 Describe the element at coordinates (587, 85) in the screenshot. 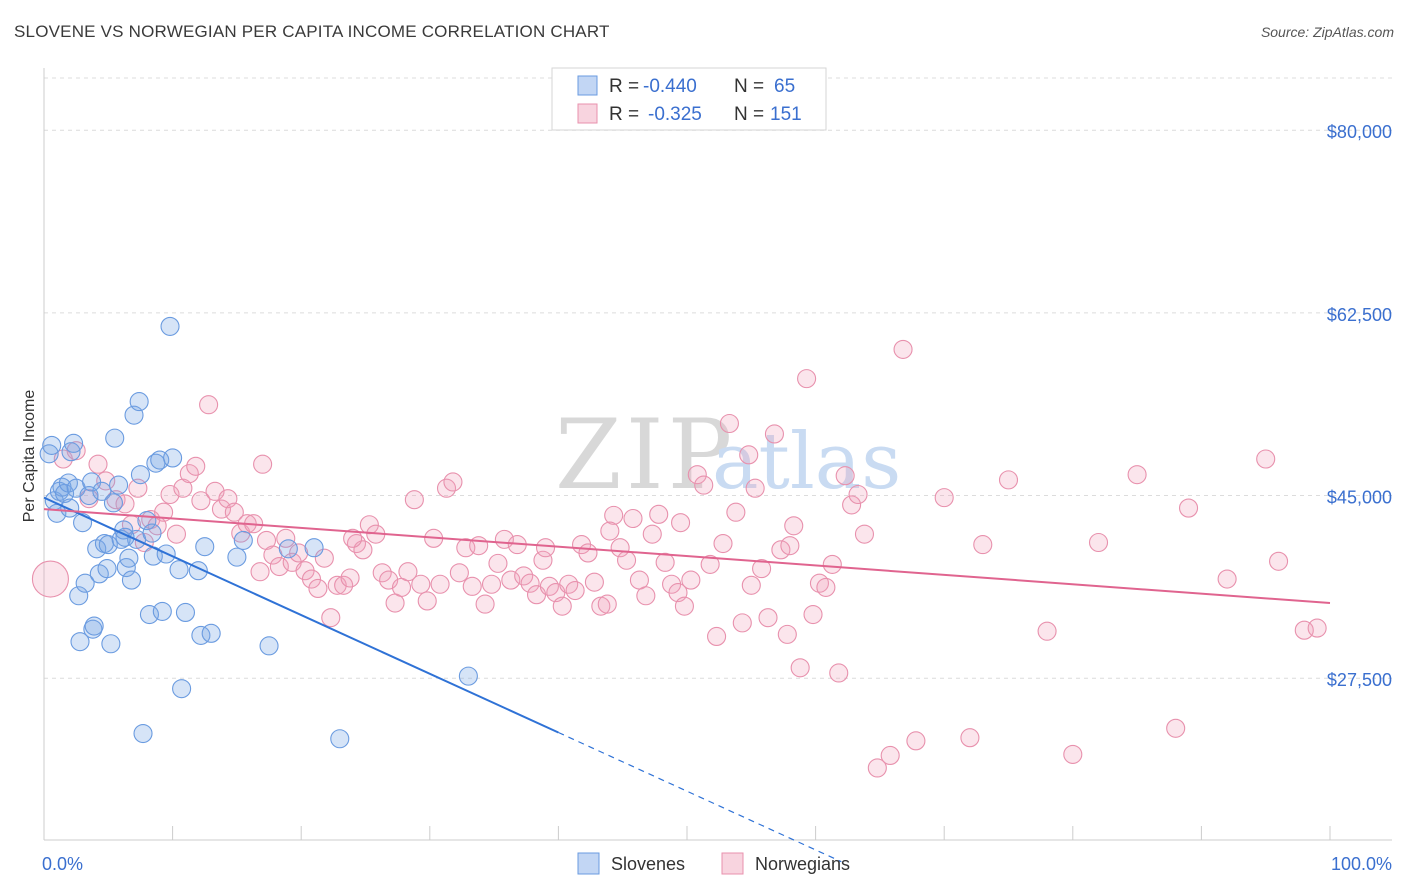

I see `legend-swatch-slovenes` at that location.